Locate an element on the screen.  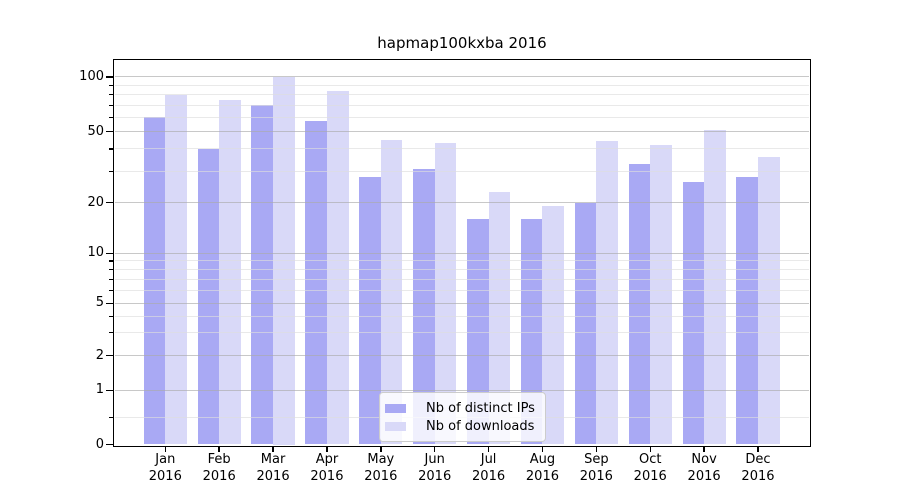
y-tick-label: 1 is located at coordinates (99, 390).